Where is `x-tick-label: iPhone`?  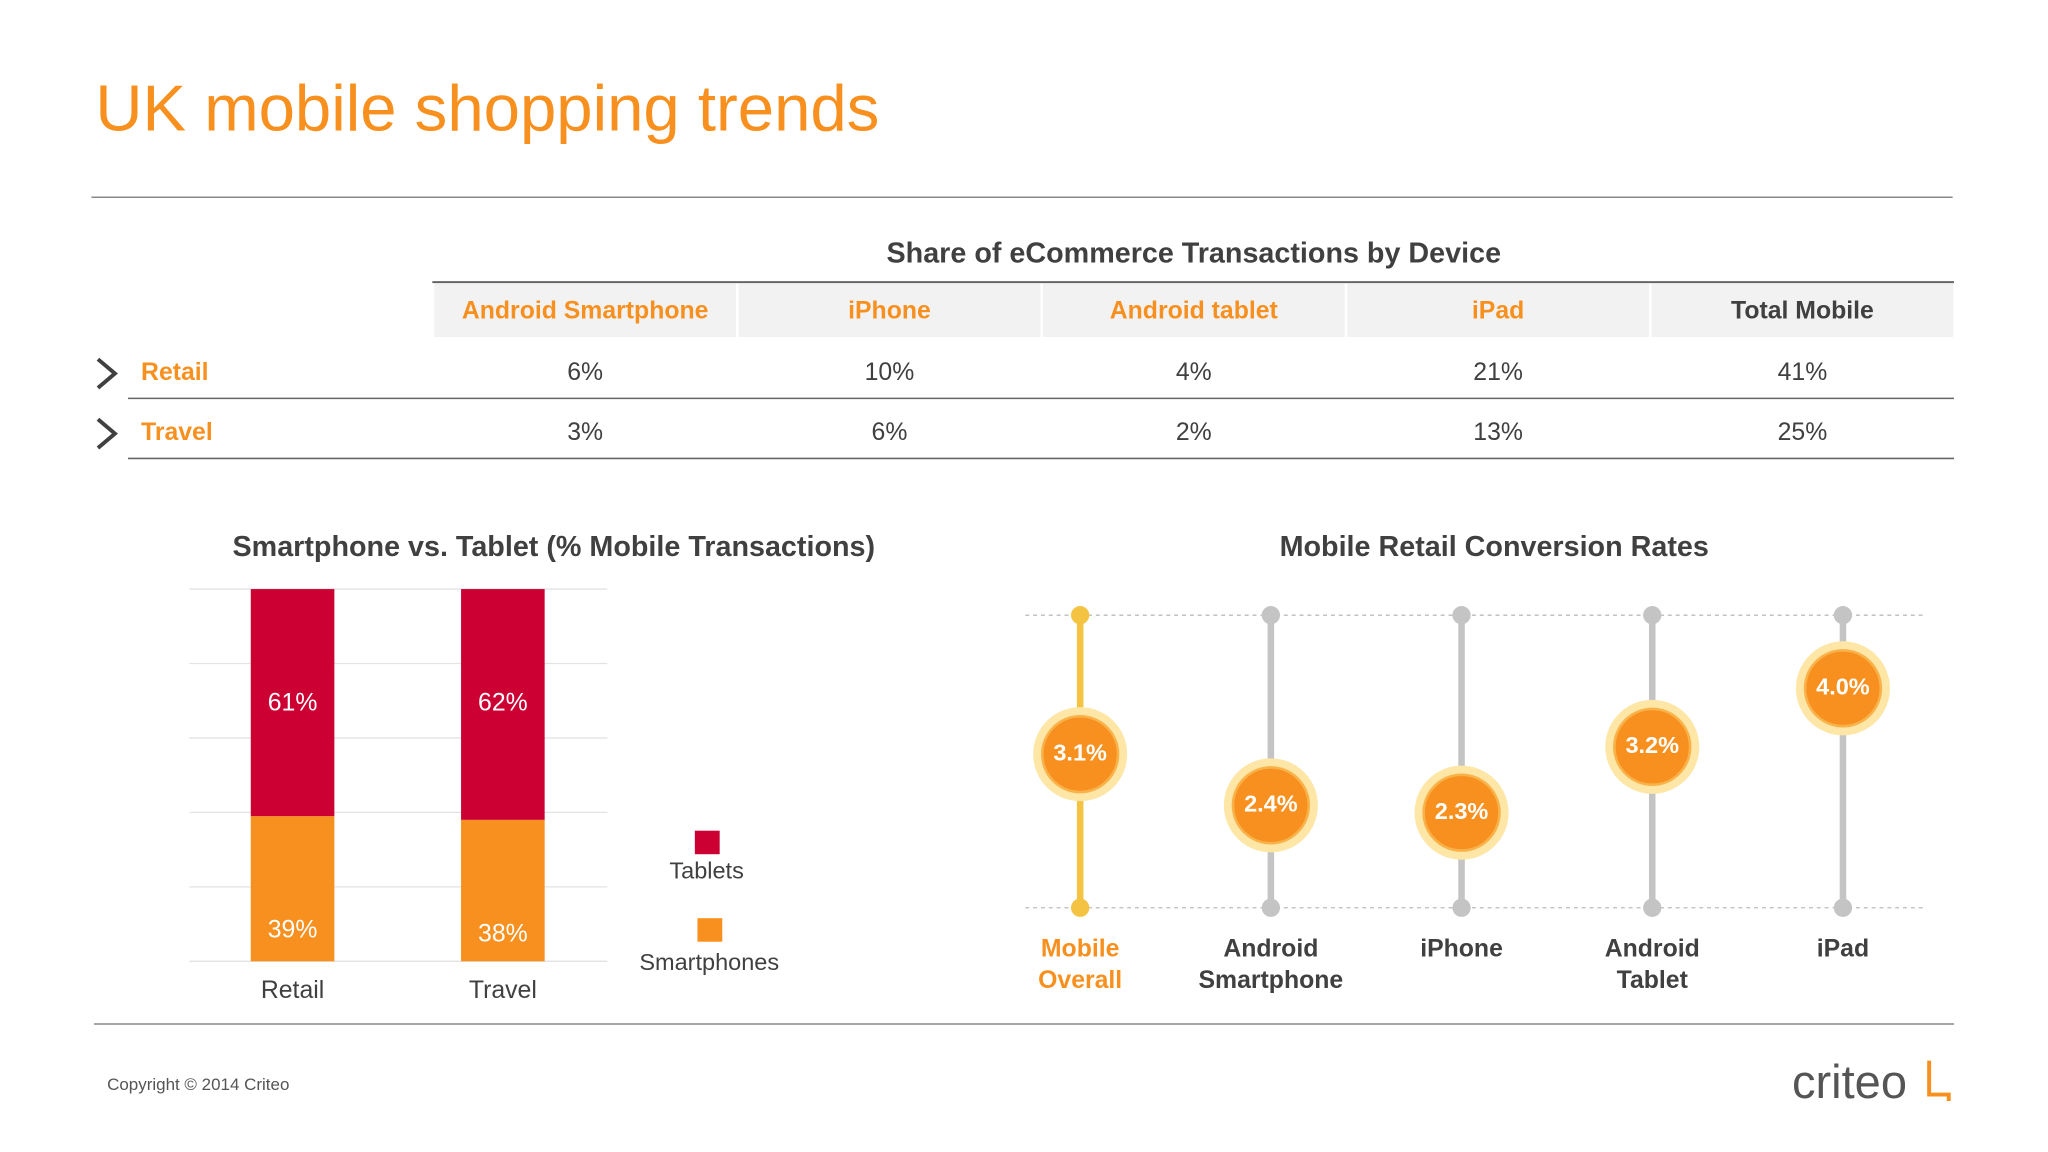 x-tick-label: iPhone is located at coordinates (1461, 948).